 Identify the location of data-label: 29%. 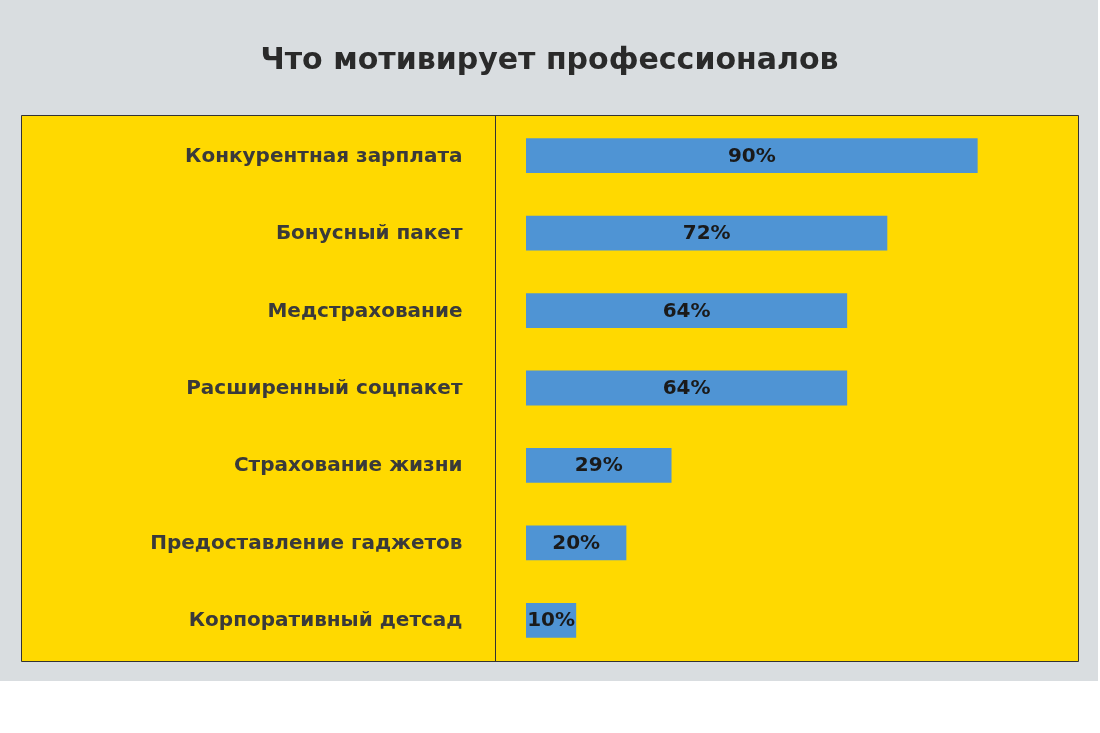
(598, 464).